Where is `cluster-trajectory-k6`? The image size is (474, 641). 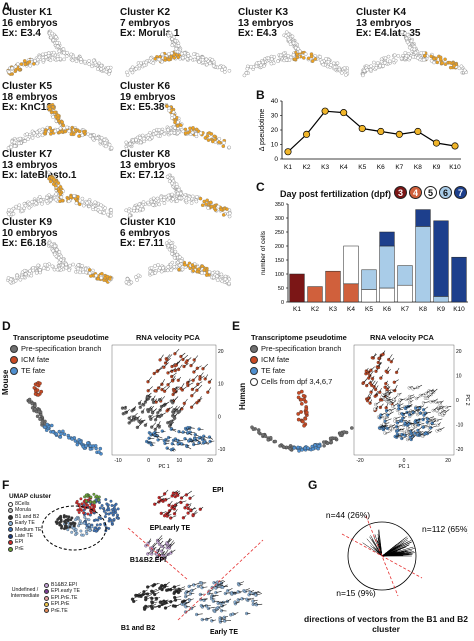
cluster-trajectory-k6 is located at coordinates (177, 127).